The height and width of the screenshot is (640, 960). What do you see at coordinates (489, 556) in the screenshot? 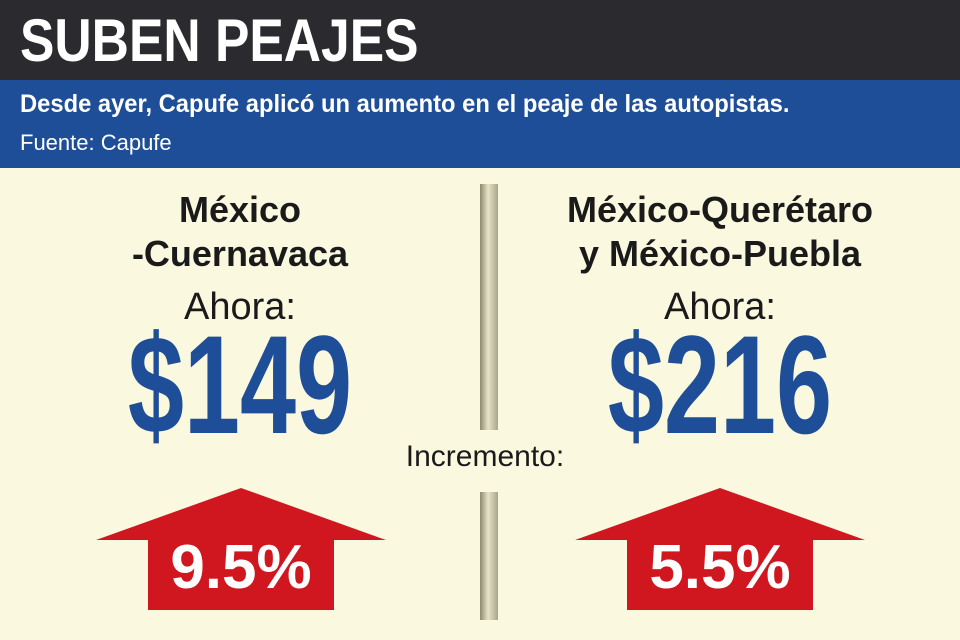
I see `divider-bottom` at bounding box center [489, 556].